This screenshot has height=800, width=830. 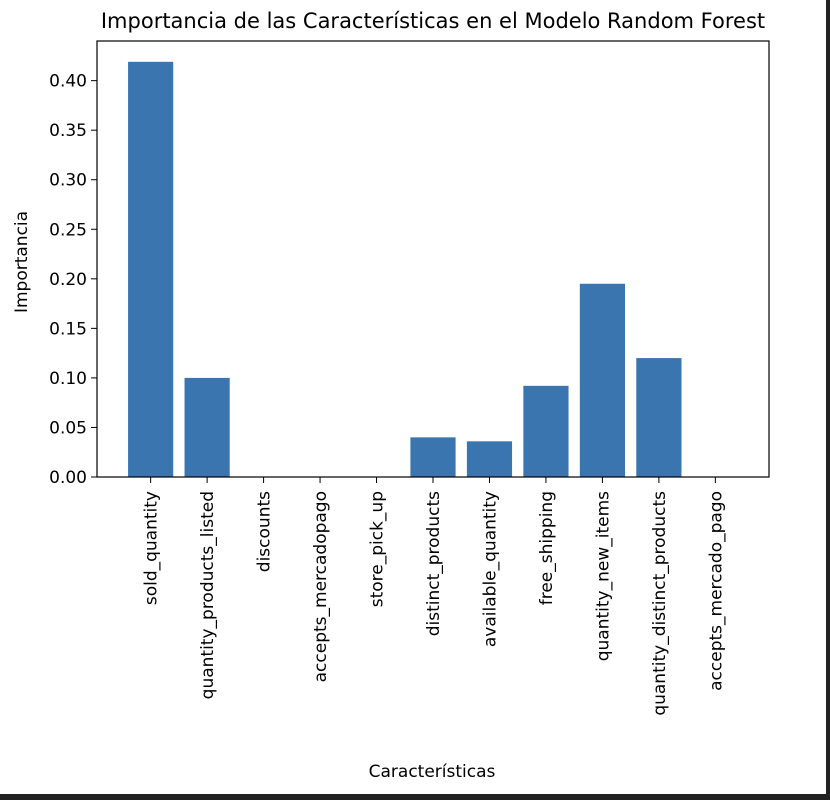 I want to click on y-tick-label-0.05: 0.05, so click(x=68, y=428).